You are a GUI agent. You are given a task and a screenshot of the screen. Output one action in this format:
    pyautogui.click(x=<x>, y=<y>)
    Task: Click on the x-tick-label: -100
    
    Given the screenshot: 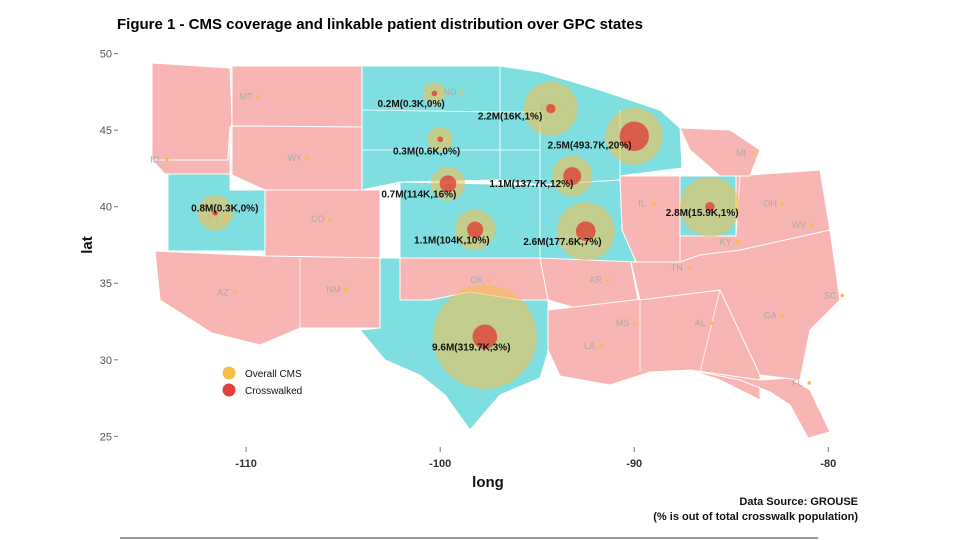 What is the action you would take?
    pyautogui.click(x=440, y=464)
    